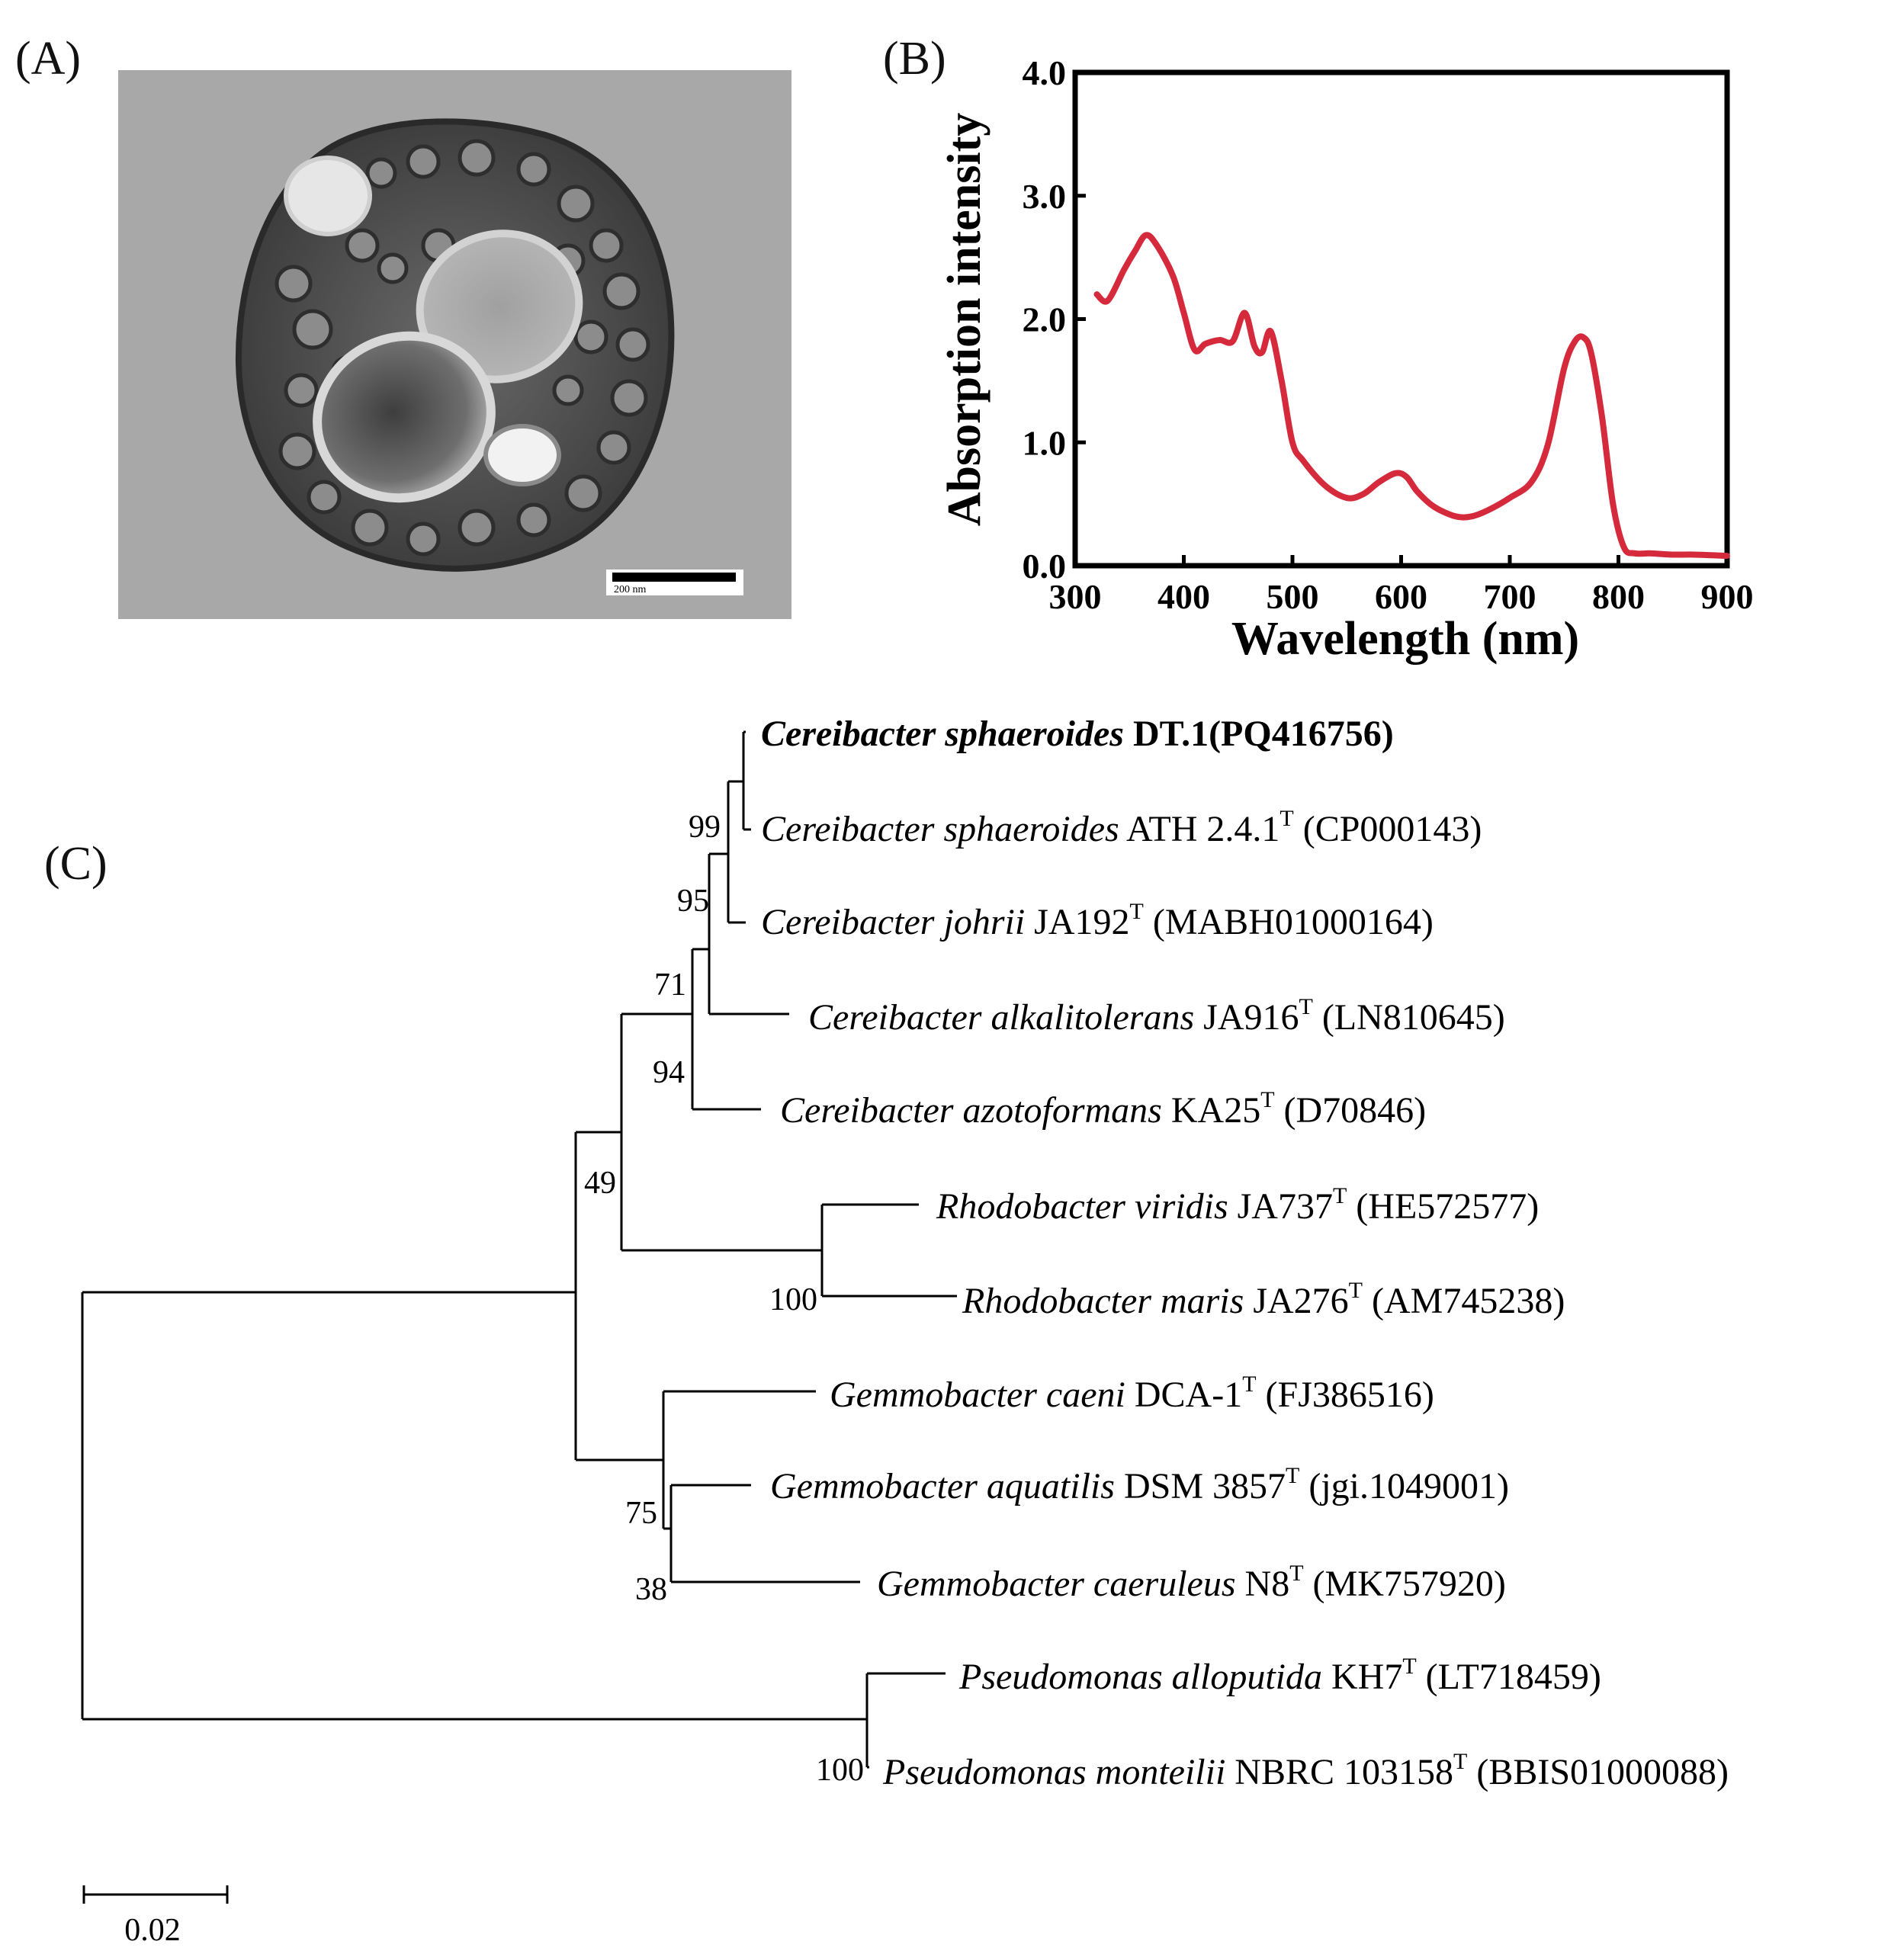 The height and width of the screenshot is (1954, 1904). I want to click on x-tick-label: 700, so click(1510, 596).